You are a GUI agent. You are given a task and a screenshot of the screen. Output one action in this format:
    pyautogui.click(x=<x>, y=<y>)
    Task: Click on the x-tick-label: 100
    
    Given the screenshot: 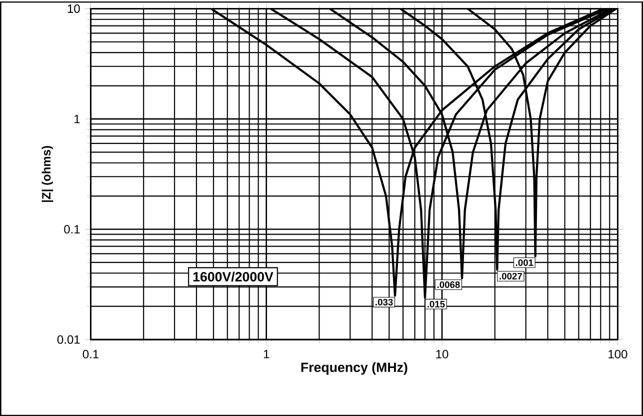 What is the action you would take?
    pyautogui.click(x=618, y=354)
    